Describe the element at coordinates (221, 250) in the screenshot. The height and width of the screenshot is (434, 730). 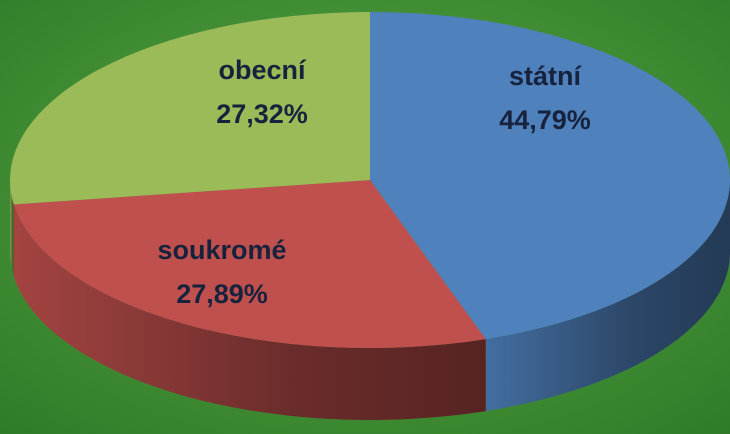
I see `slice-label-name: soukromé` at that location.